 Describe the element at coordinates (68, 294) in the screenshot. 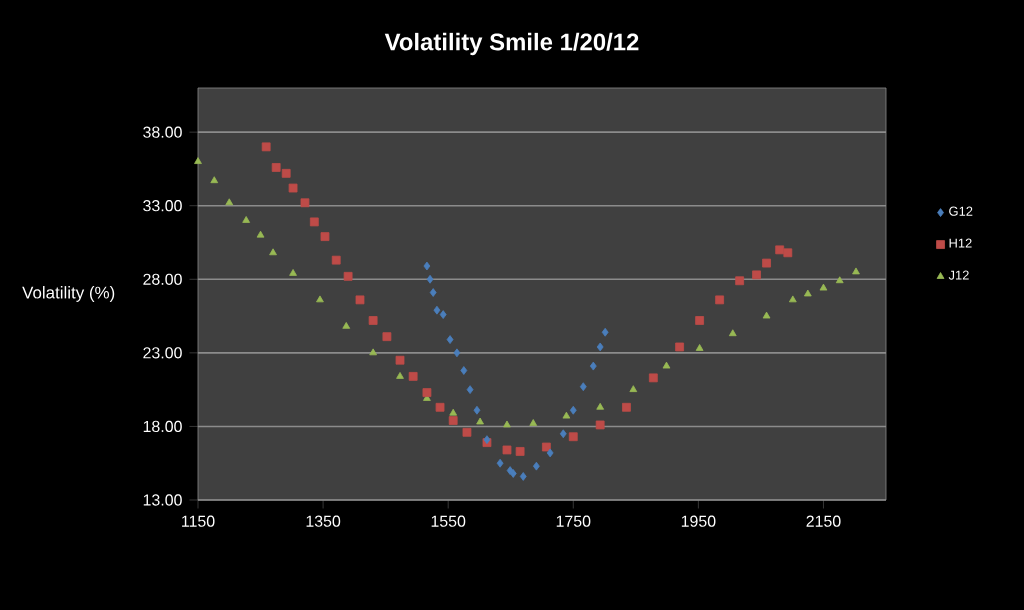

I see `y-axis-title: Volatility (%)` at that location.